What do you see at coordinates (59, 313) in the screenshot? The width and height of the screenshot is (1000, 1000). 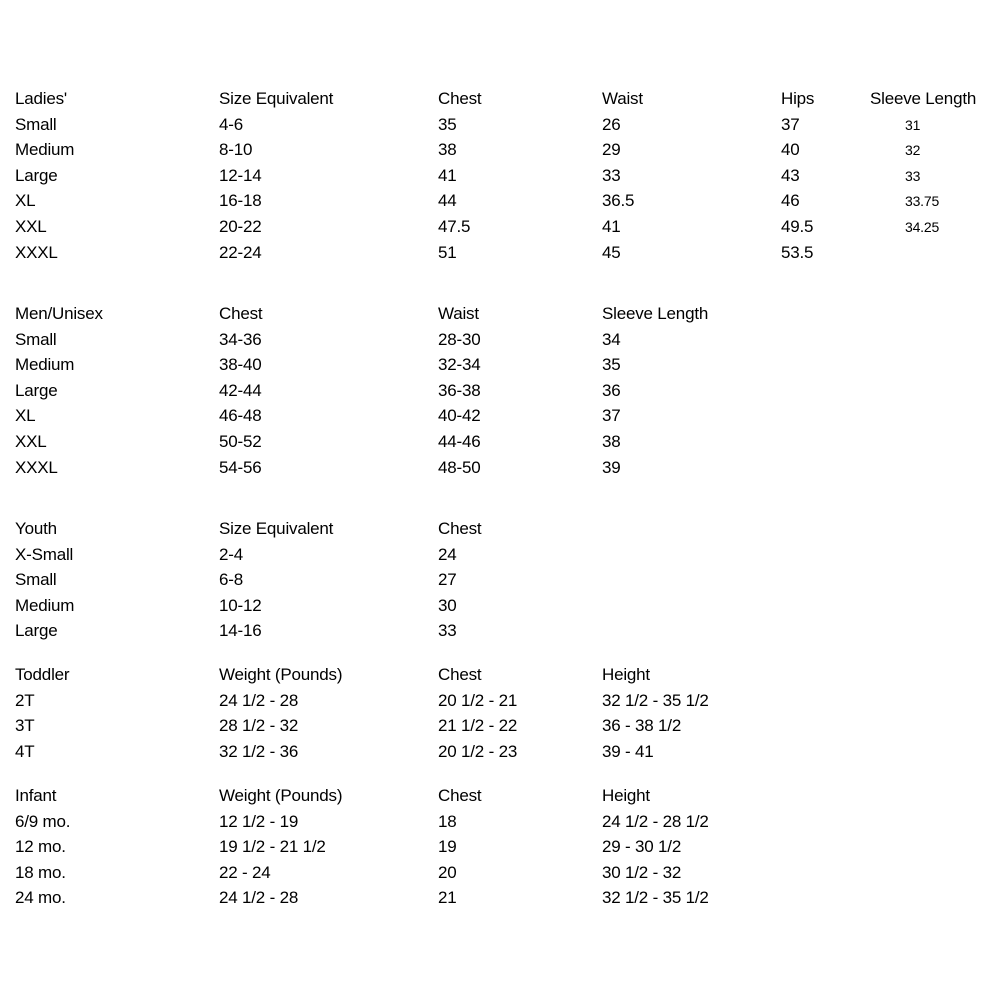 I see `column-header: Men/Unisex` at bounding box center [59, 313].